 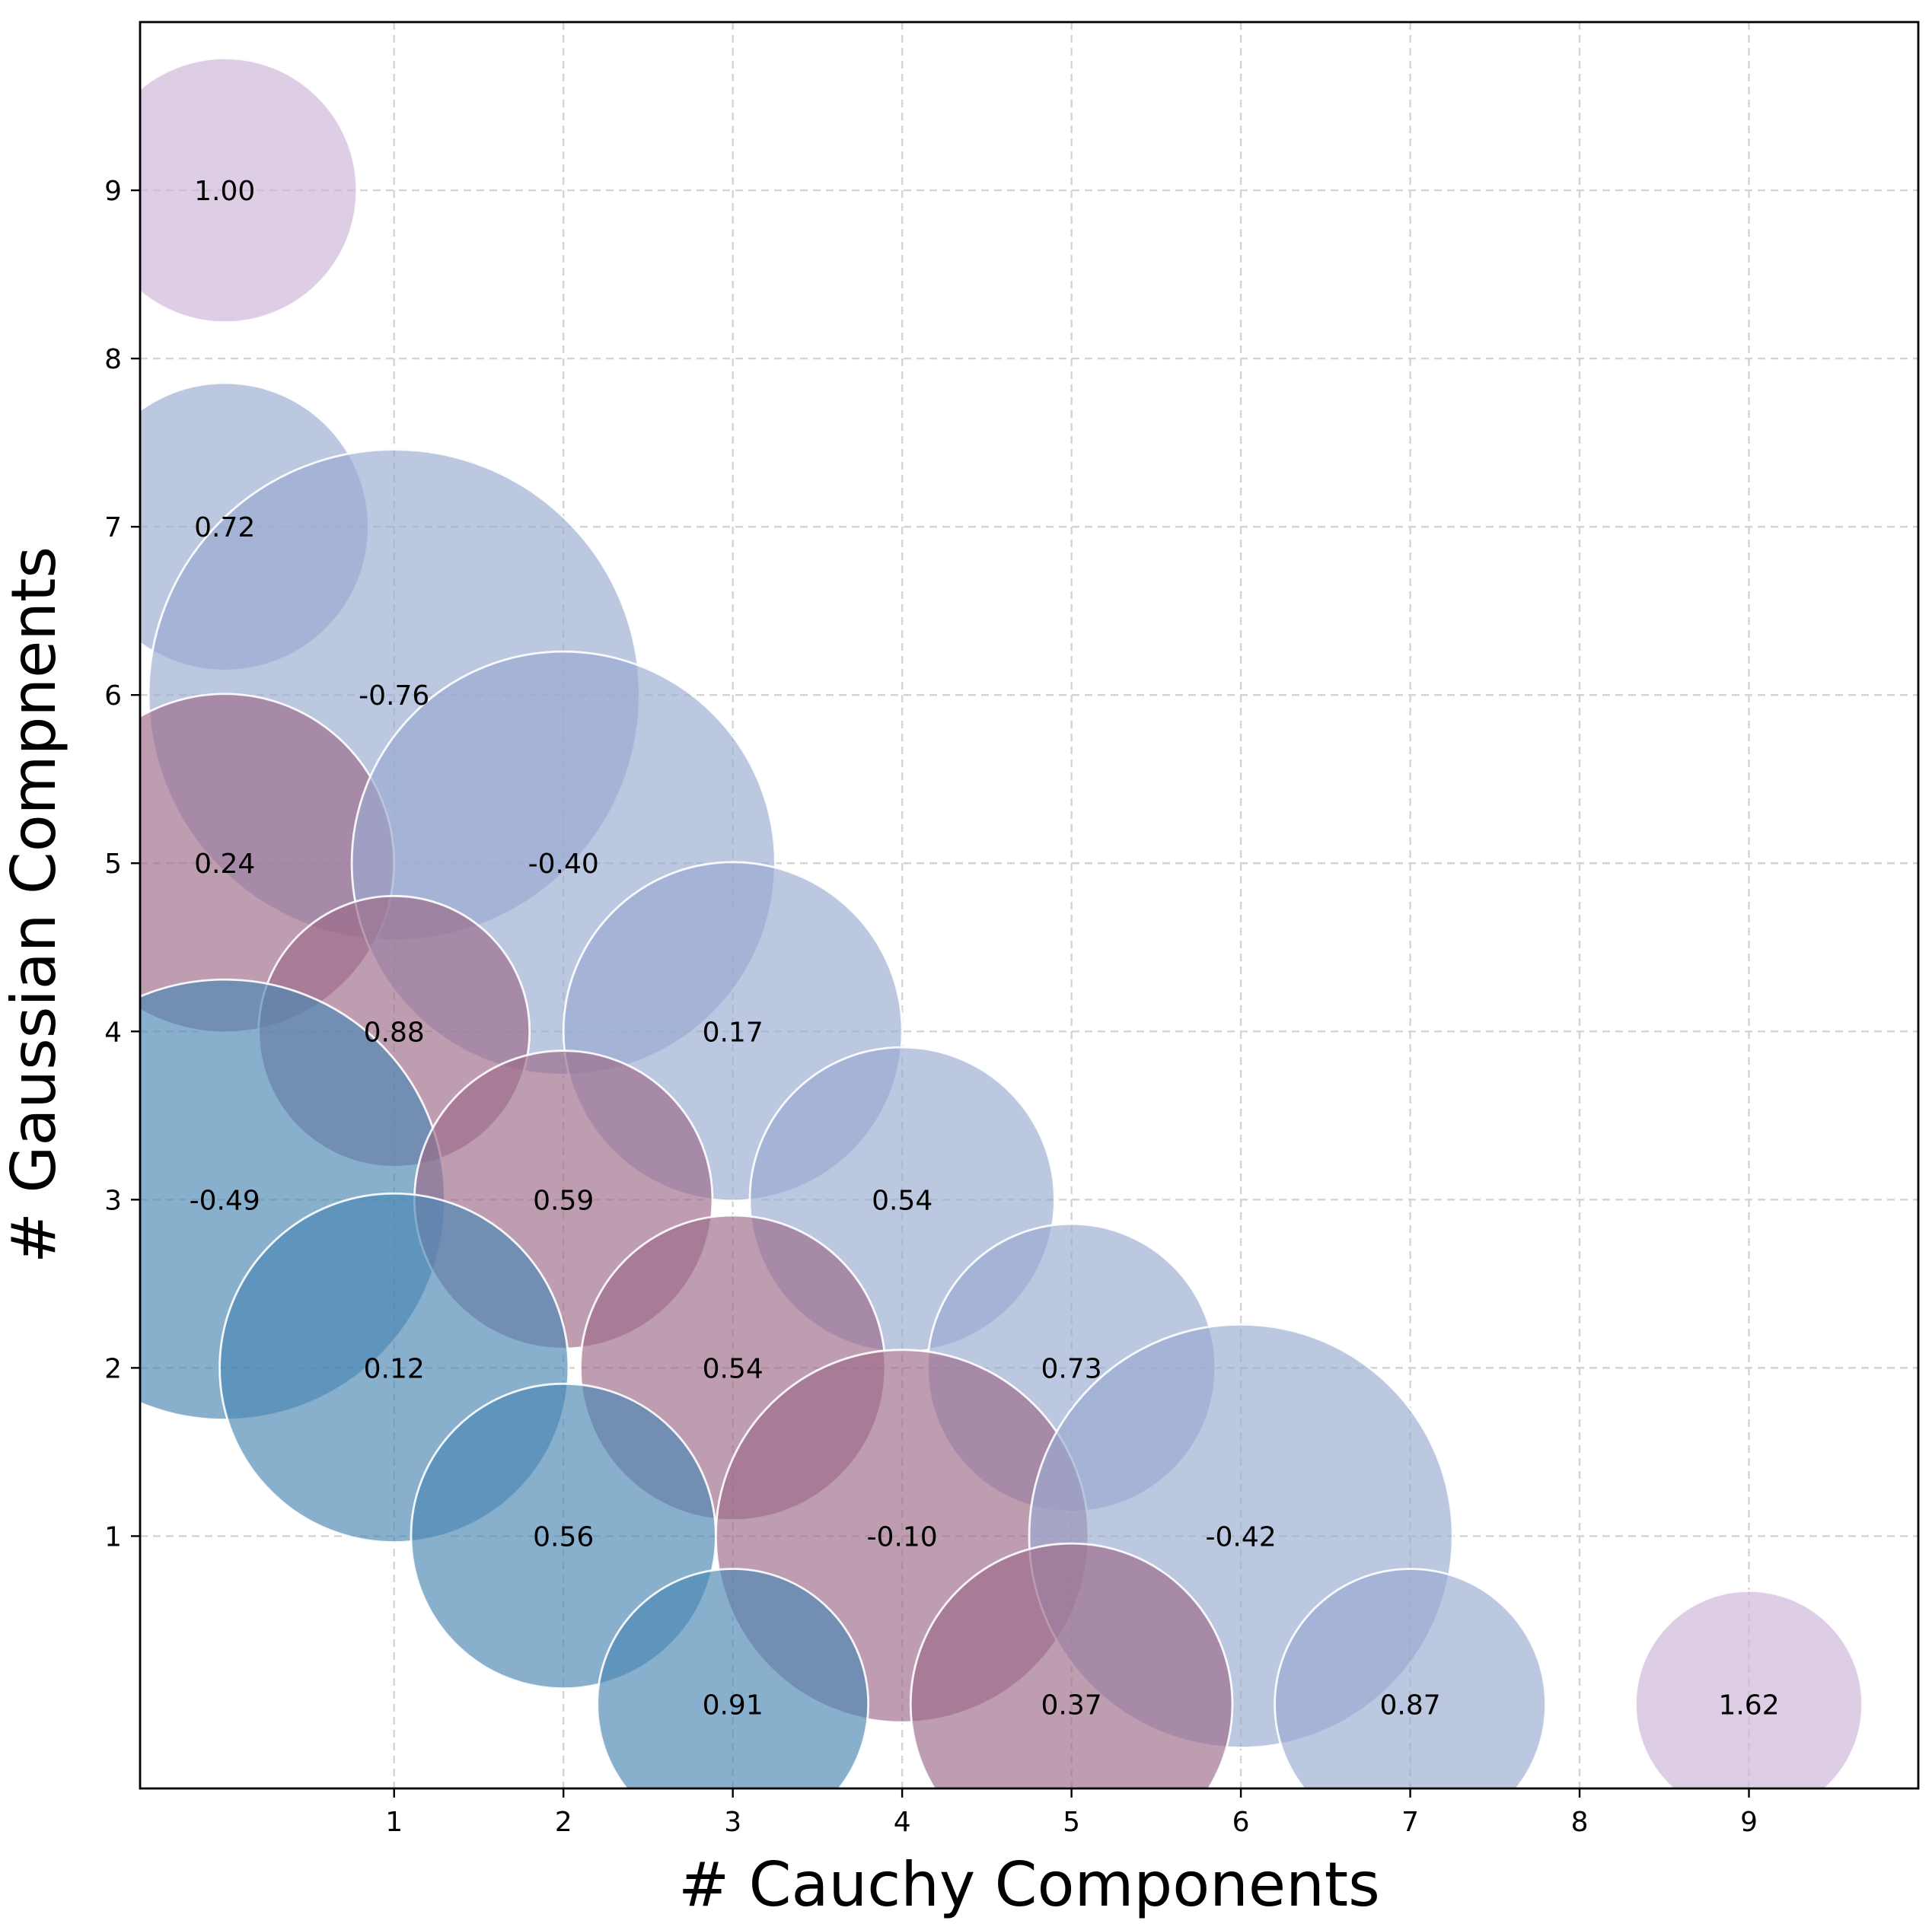 What do you see at coordinates (733, 1032) in the screenshot?
I see `bubble-value-label: 0.17` at bounding box center [733, 1032].